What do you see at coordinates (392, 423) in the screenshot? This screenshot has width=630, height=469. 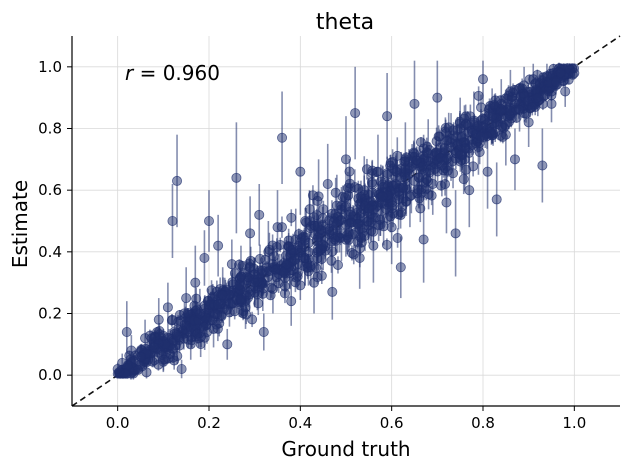 I see `x-tick-label: 0.6` at bounding box center [392, 423].